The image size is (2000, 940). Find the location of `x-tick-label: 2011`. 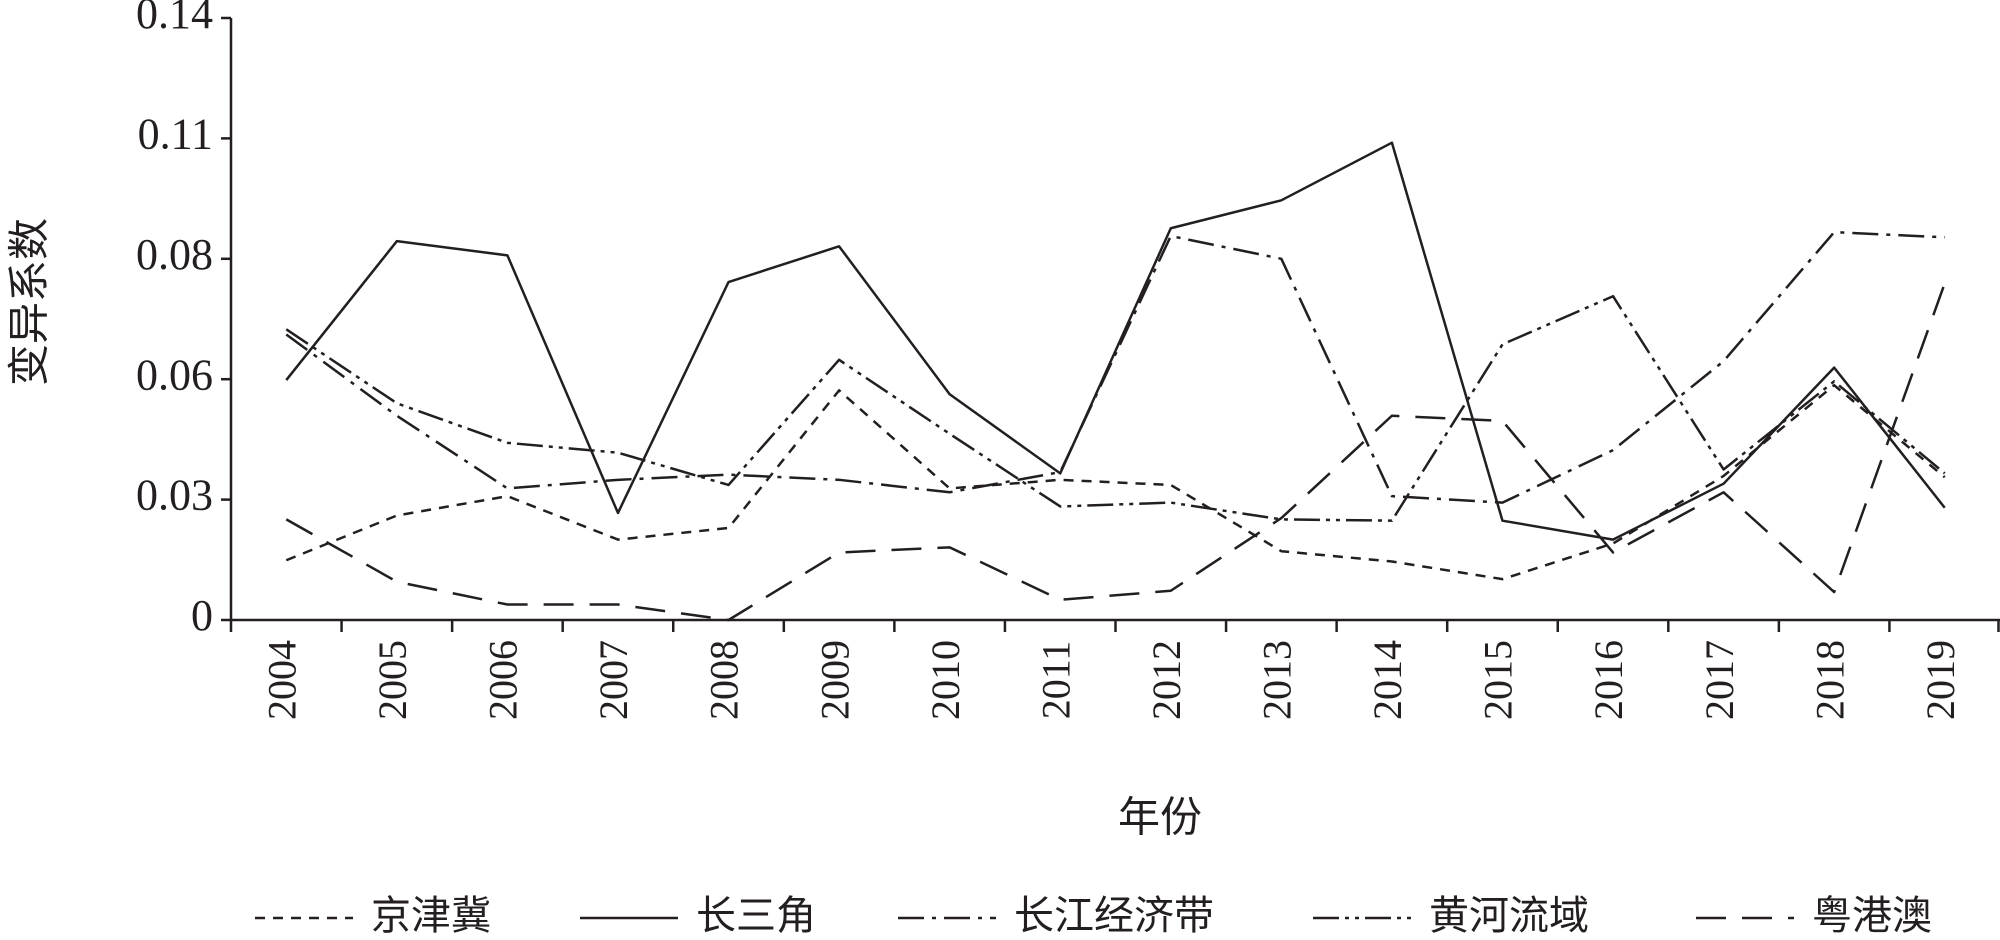

x-tick-label: 2011 is located at coordinates (1055, 680).